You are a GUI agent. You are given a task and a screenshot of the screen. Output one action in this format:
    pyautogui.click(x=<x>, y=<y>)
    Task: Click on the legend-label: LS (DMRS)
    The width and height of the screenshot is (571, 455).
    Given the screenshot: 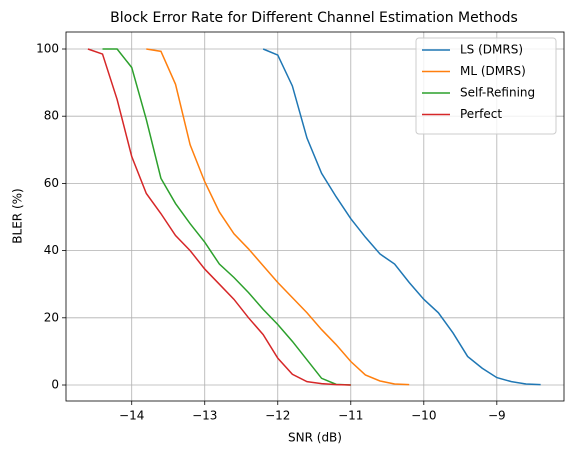 What is the action you would take?
    pyautogui.click(x=491, y=50)
    